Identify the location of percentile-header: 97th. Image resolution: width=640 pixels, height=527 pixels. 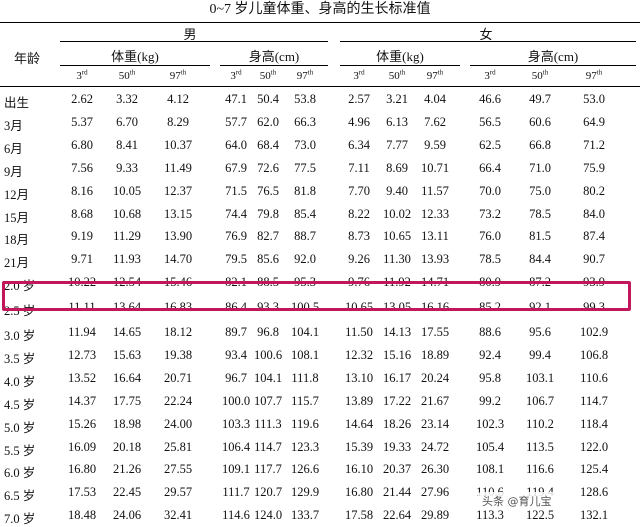
(594, 75).